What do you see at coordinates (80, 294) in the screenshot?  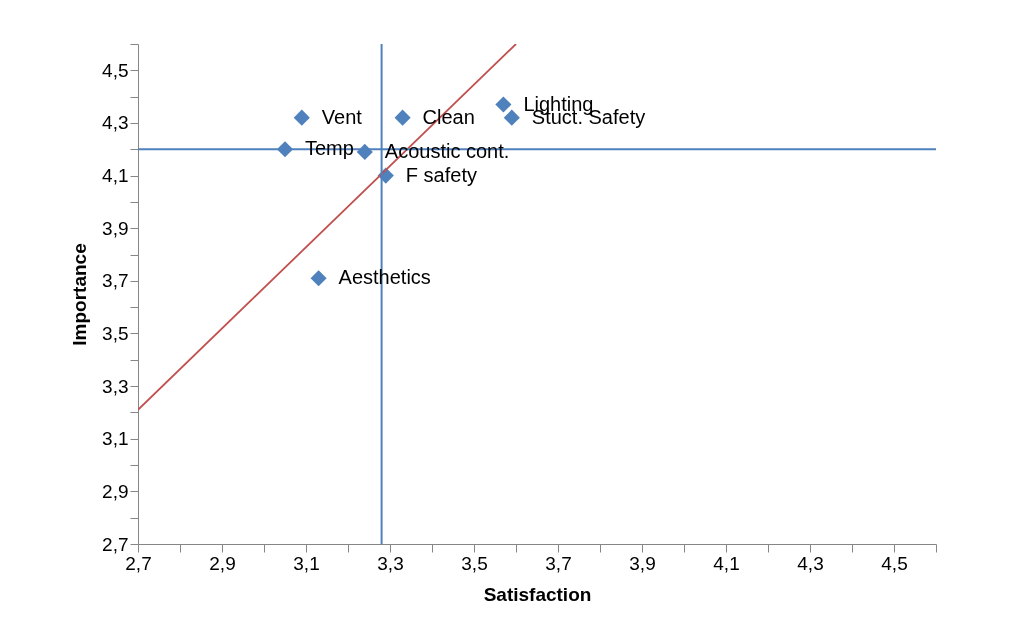 I see `y-axis-title: Importance` at bounding box center [80, 294].